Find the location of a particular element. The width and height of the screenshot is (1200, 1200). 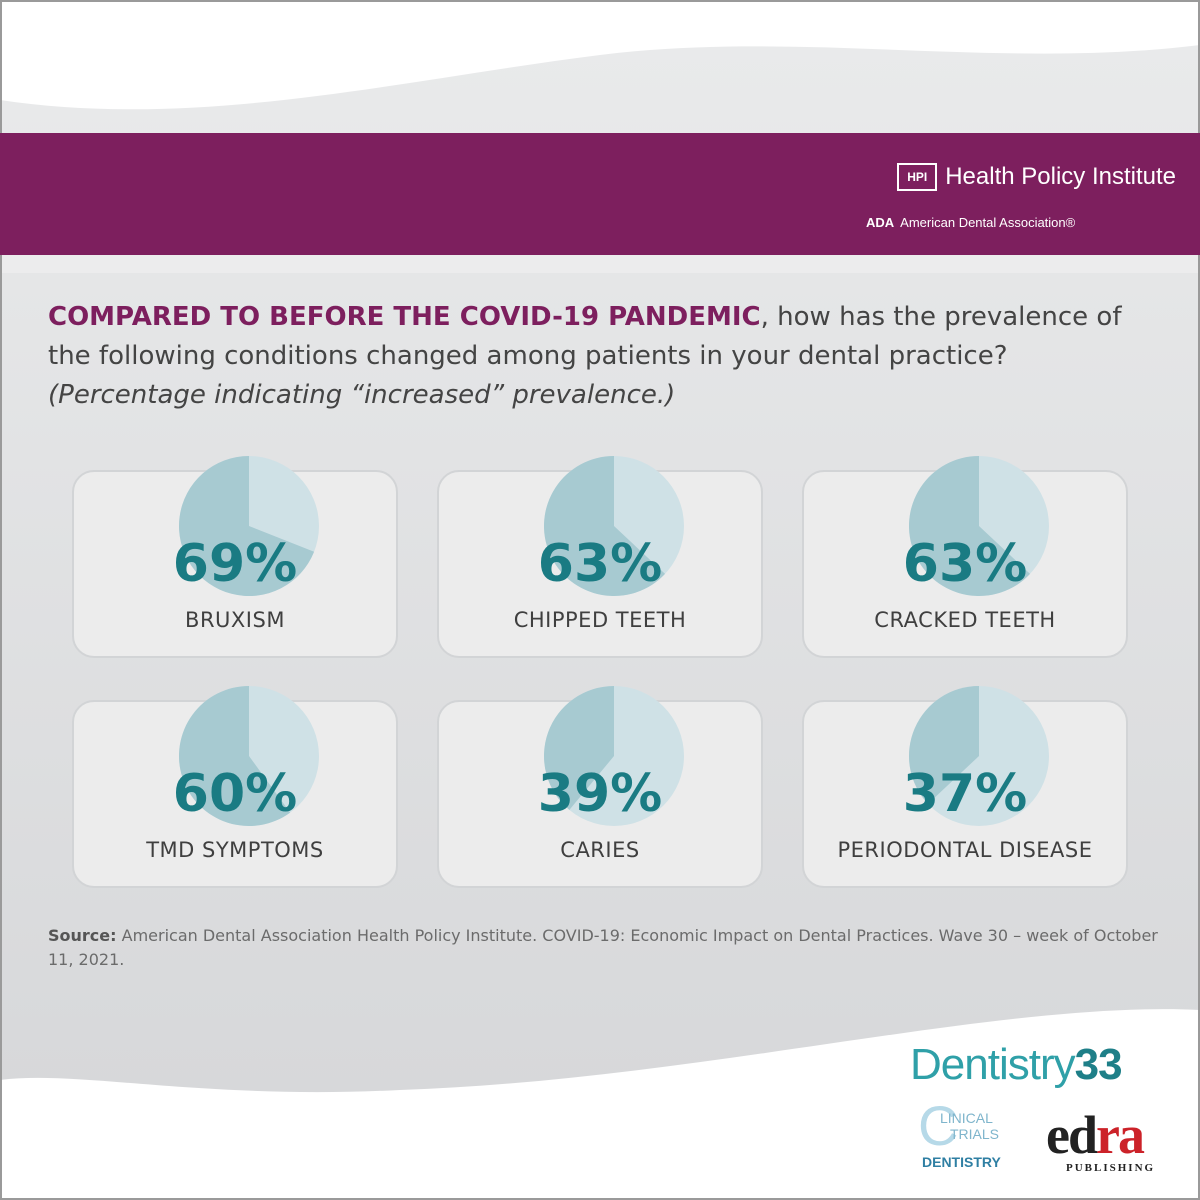

dentistry33-word: Dentistry is located at coordinates (993, 1064).